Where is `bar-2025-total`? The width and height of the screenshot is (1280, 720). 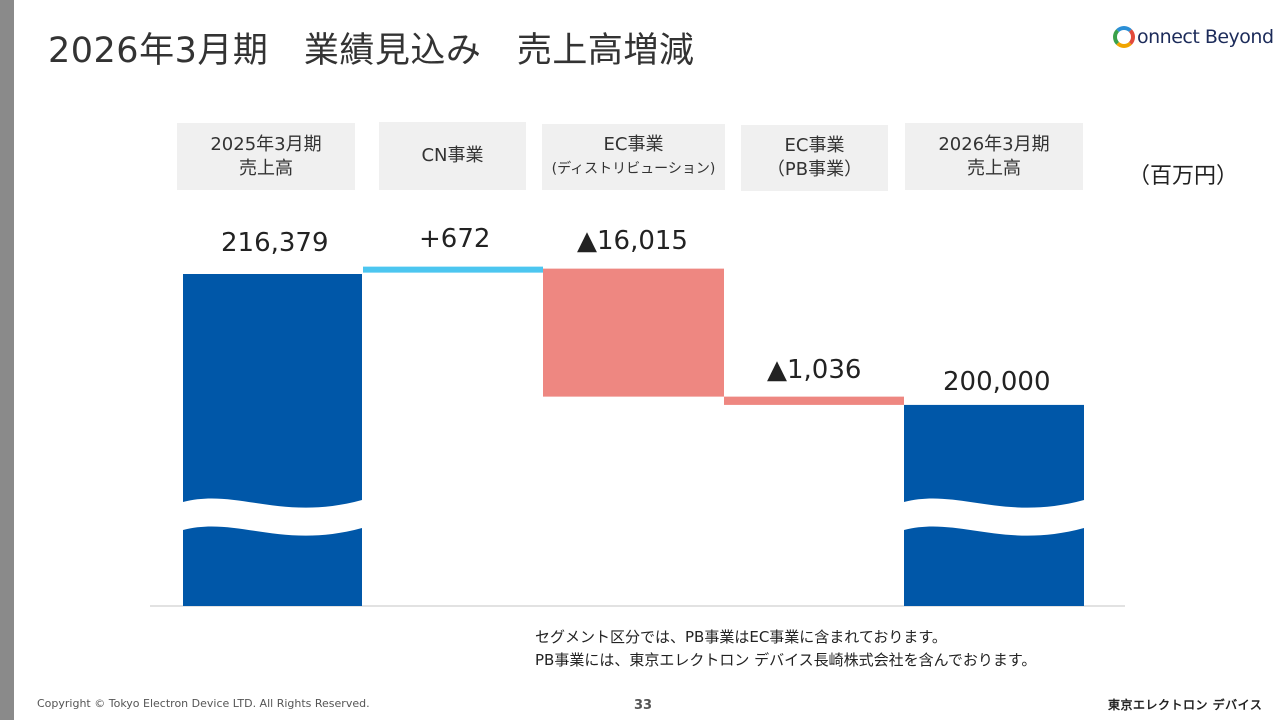 bar-2025-total is located at coordinates (272, 440).